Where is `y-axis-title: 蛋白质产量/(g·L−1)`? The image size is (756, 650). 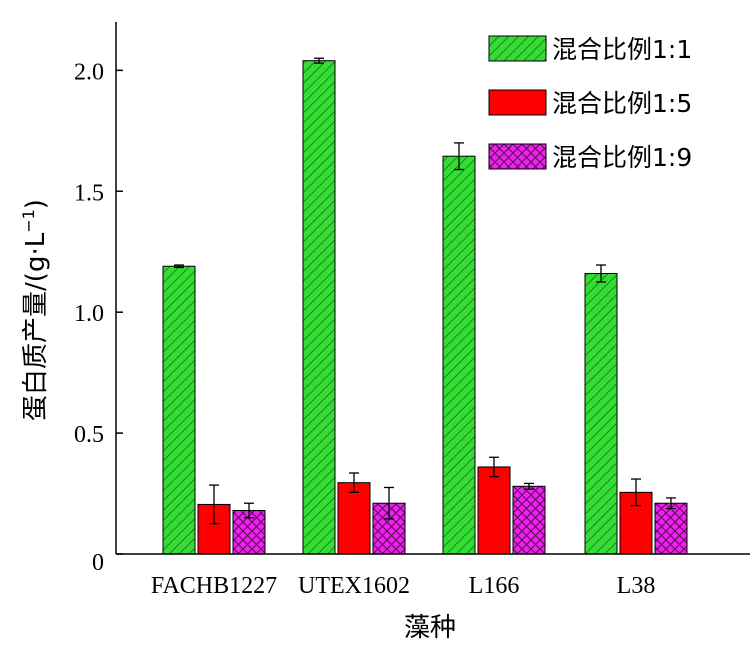 y-axis-title: 蛋白质产量/(g·L−1) is located at coordinates (35, 310).